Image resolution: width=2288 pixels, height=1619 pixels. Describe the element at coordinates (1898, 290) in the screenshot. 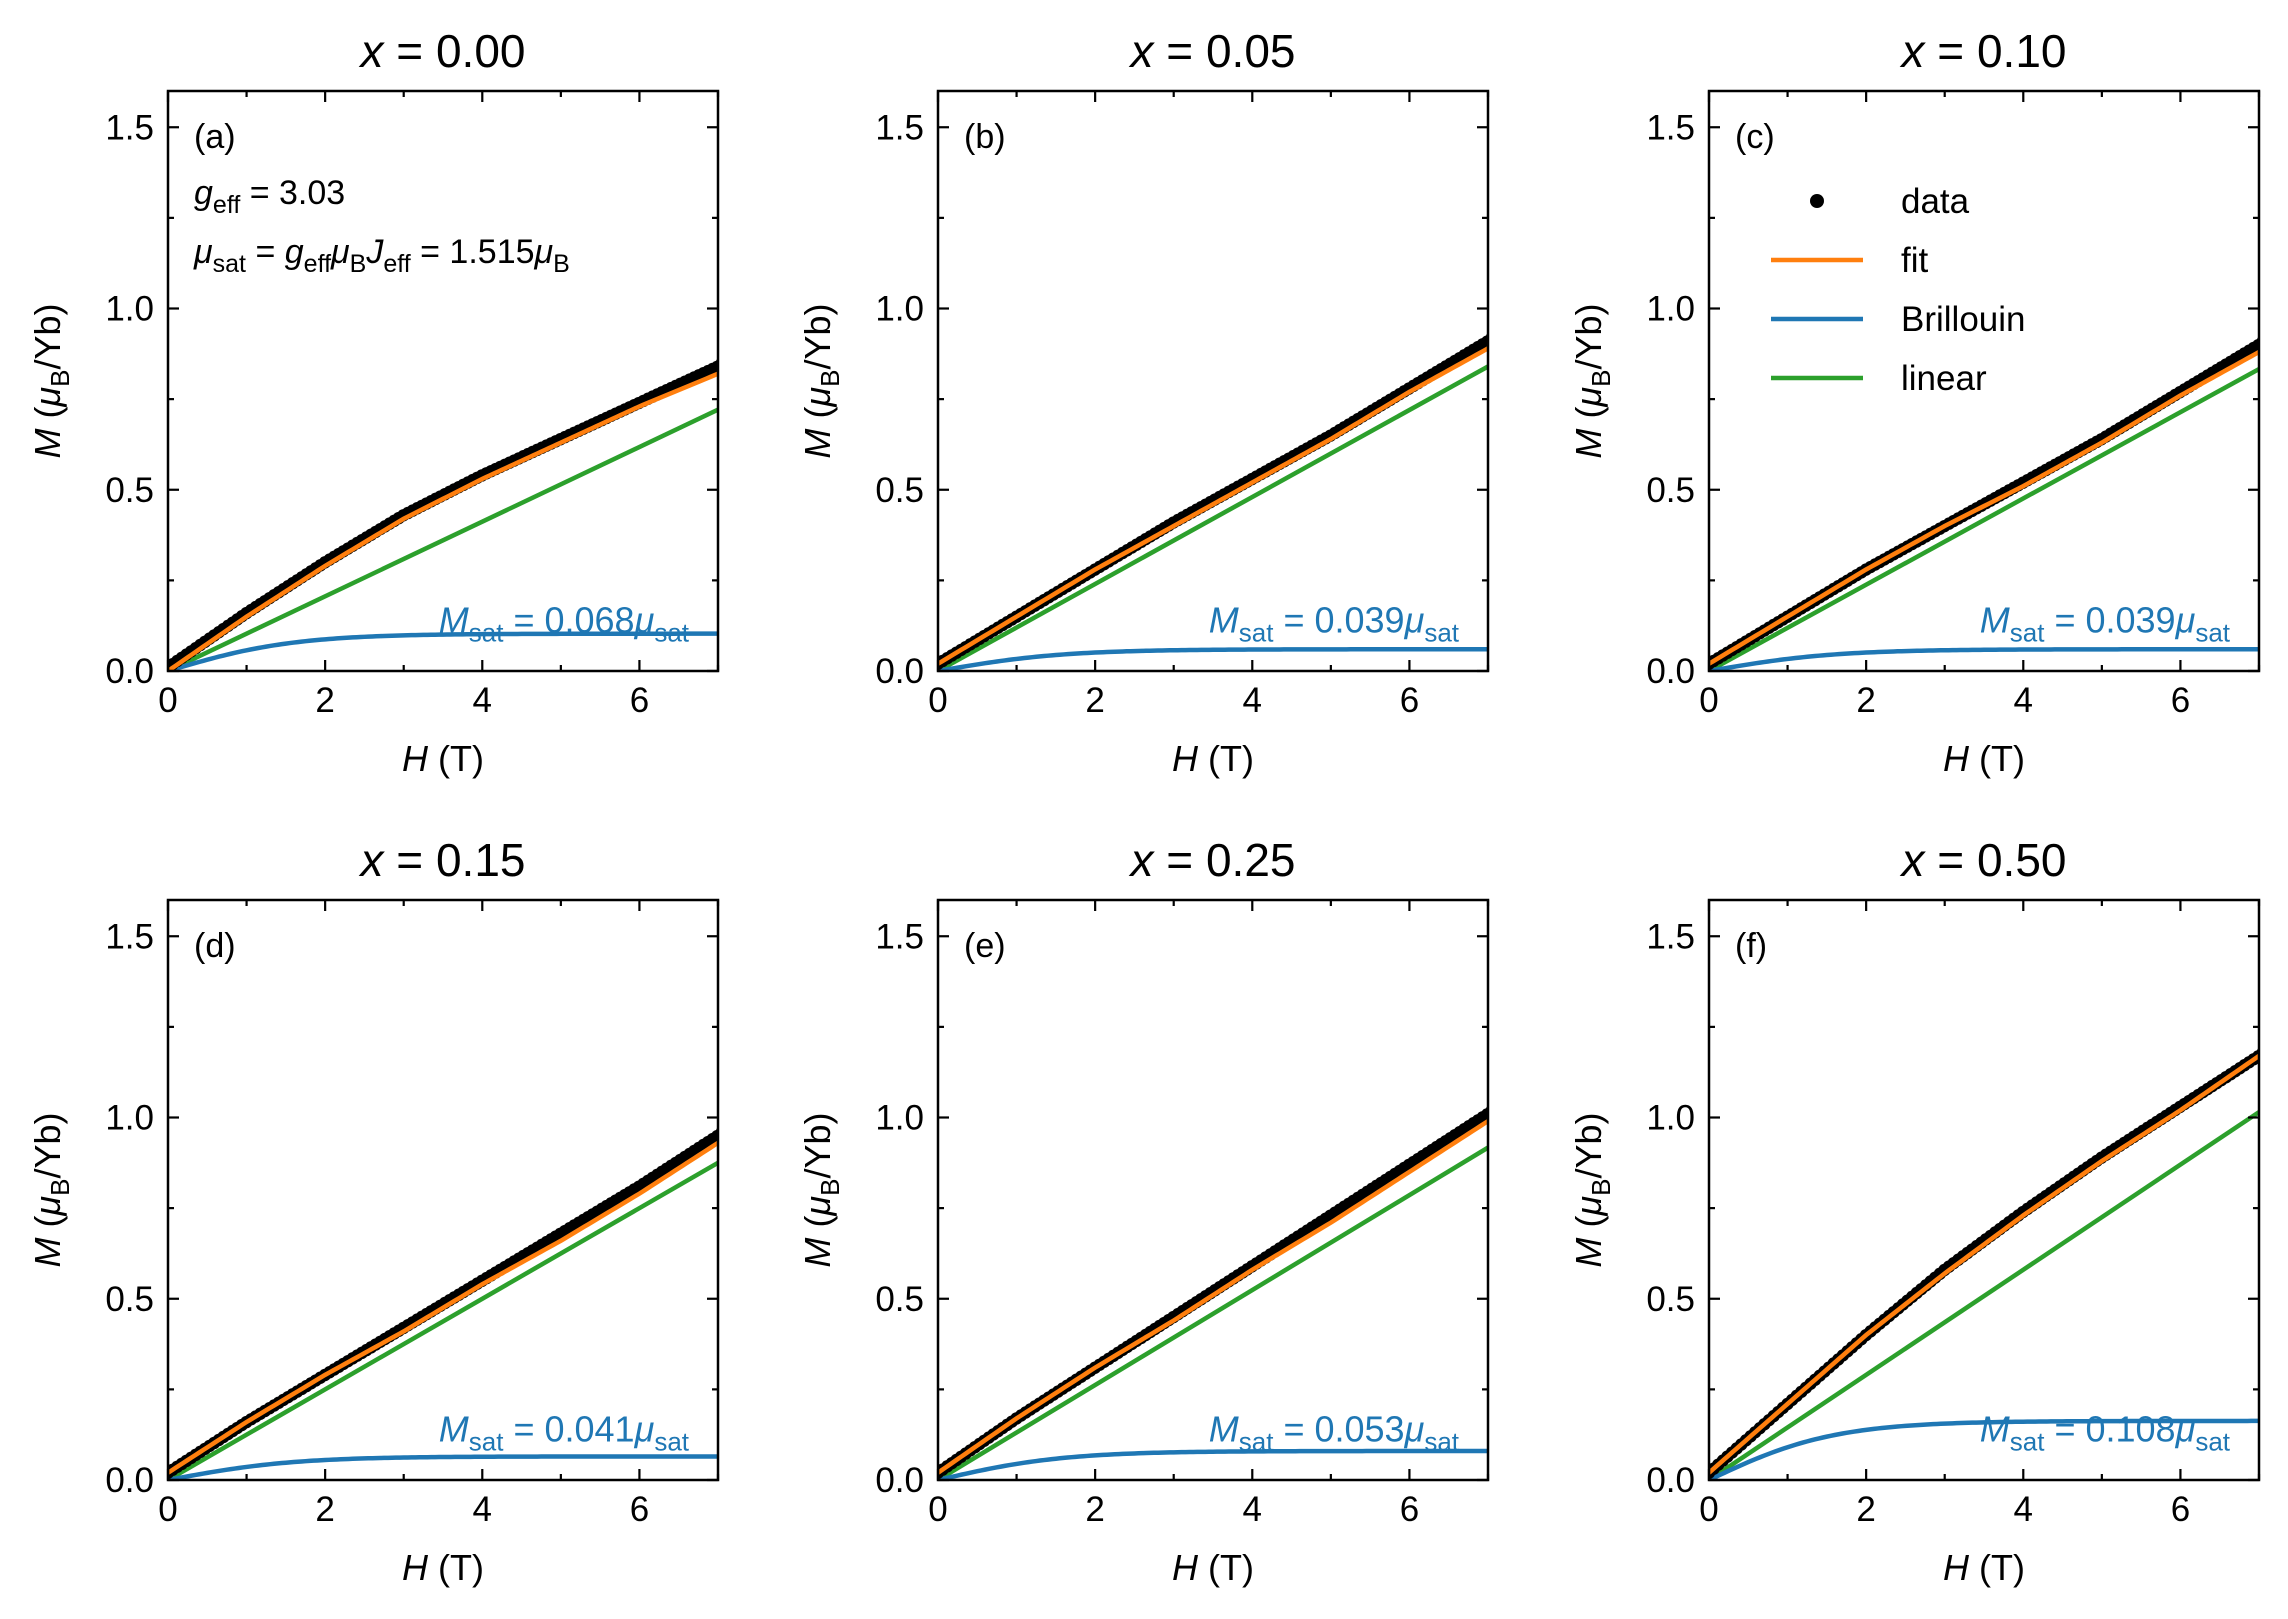

I see `legend: data fit Brillouin linear` at that location.